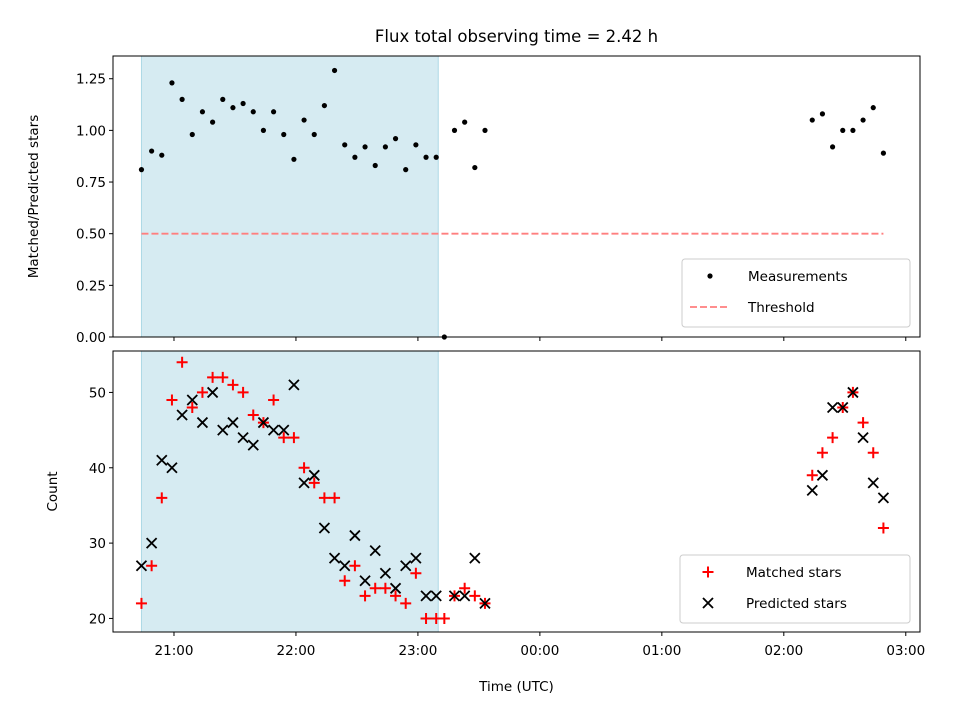  Describe the element at coordinates (91, 80) in the screenshot. I see `y-tick-label: 1.25` at that location.